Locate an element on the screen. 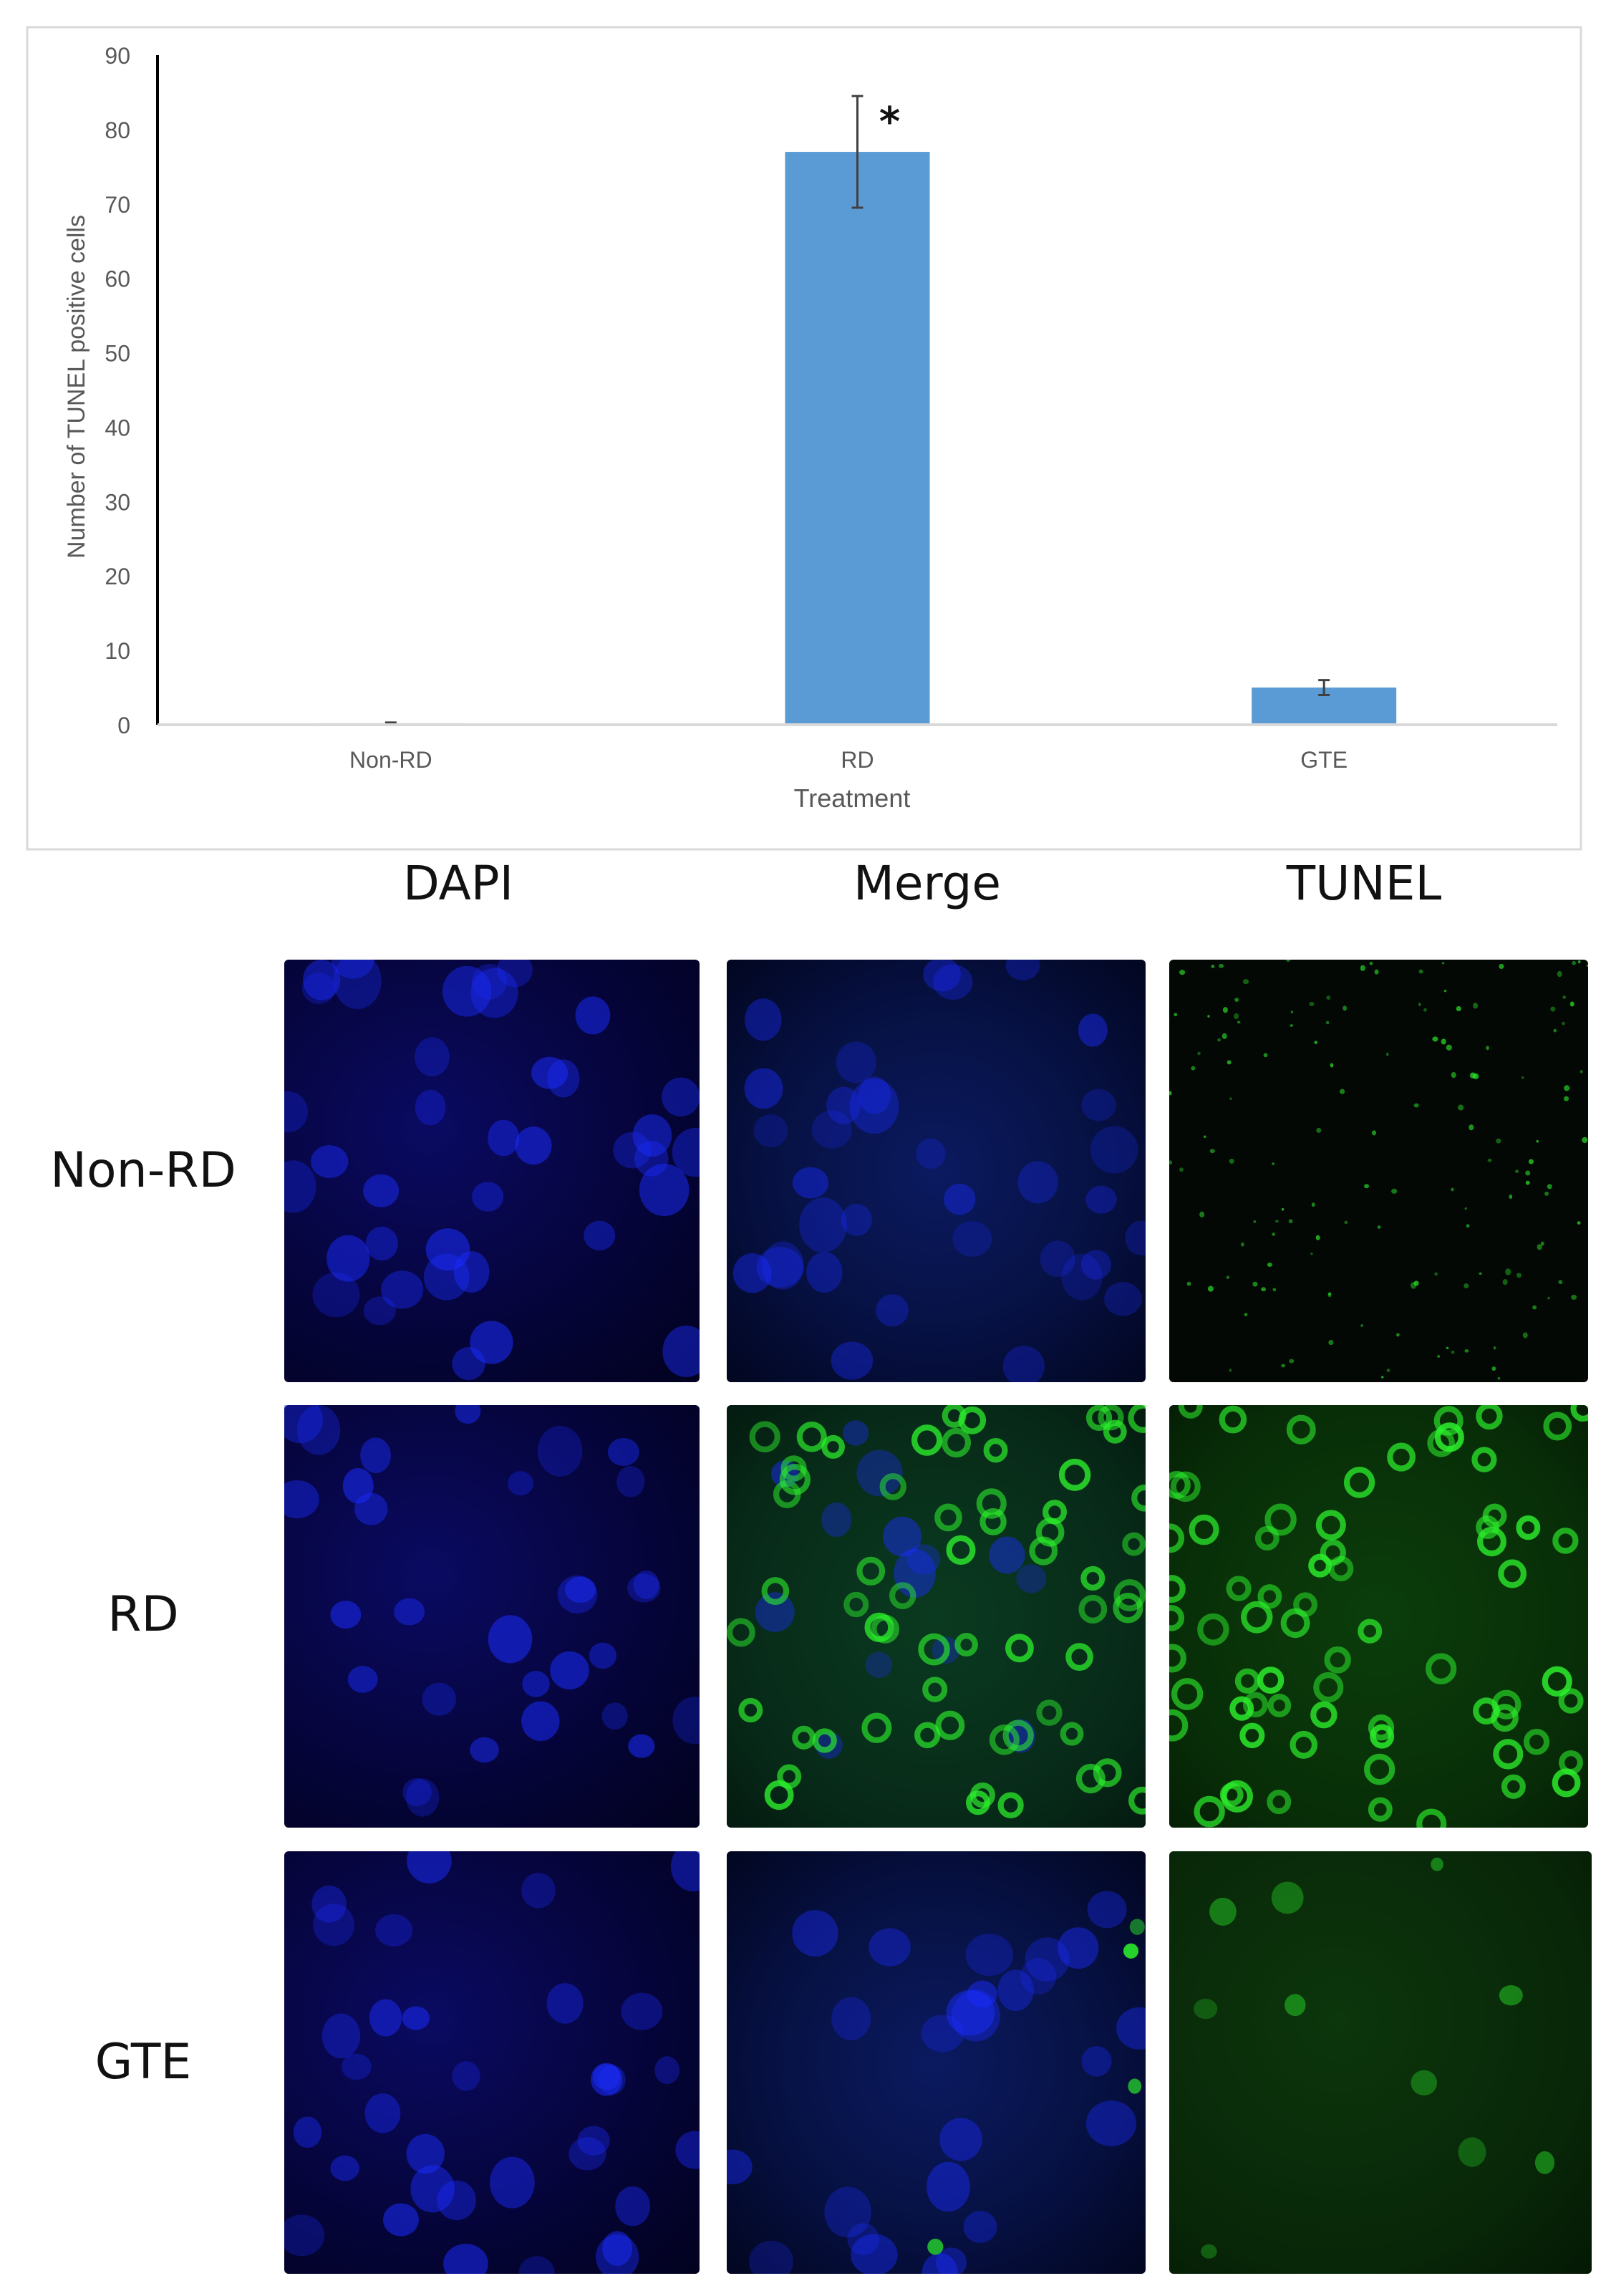 This screenshot has width=1611, height=2296. y-tick-label: 10 is located at coordinates (117, 651).